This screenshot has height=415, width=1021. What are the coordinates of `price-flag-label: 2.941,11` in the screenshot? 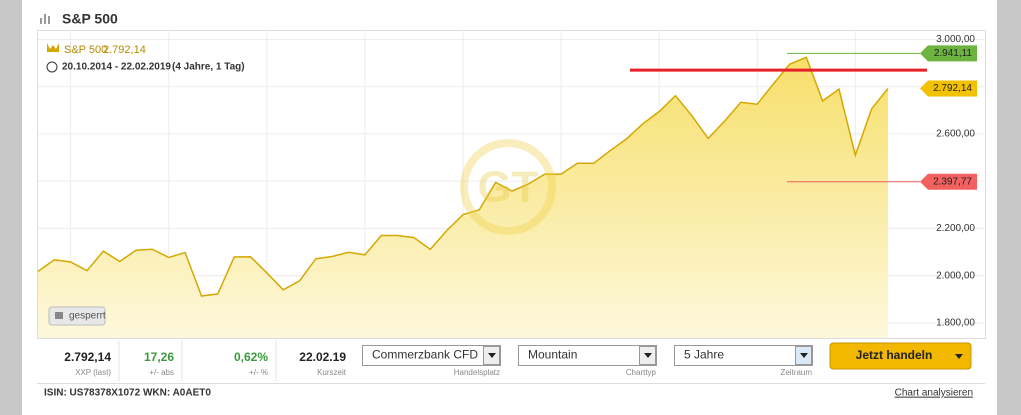 It's located at (953, 53).